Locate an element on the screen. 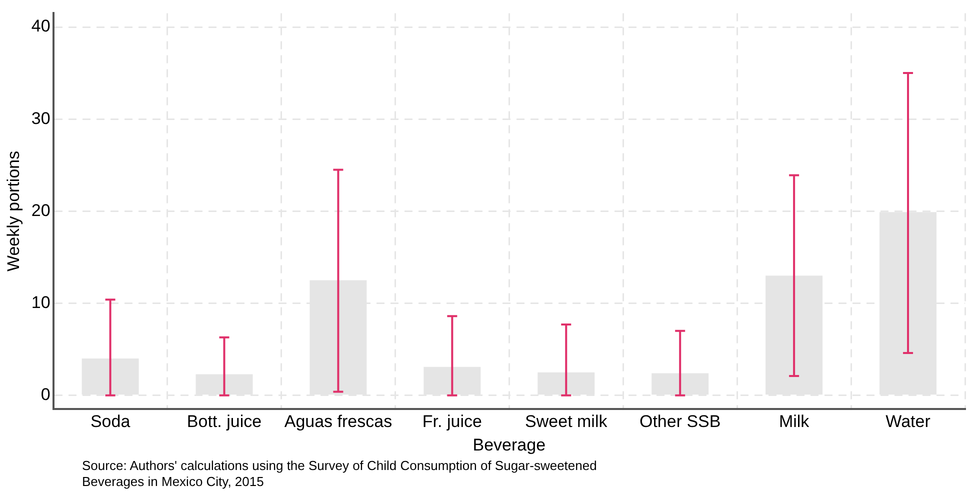 The width and height of the screenshot is (973, 500). x-tick-label: Soda is located at coordinates (110, 422).